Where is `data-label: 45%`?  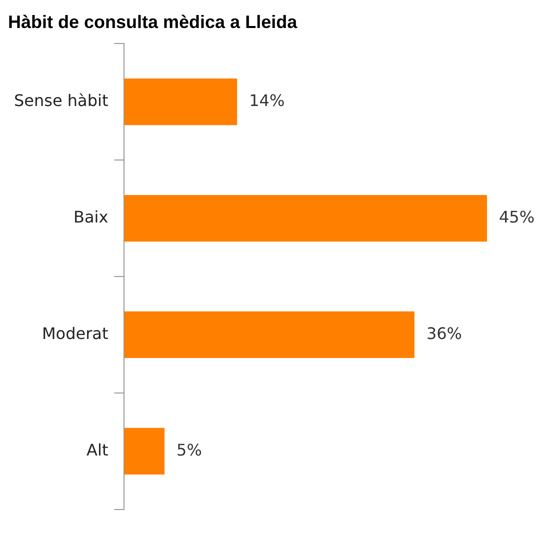
data-label: 45% is located at coordinates (517, 216).